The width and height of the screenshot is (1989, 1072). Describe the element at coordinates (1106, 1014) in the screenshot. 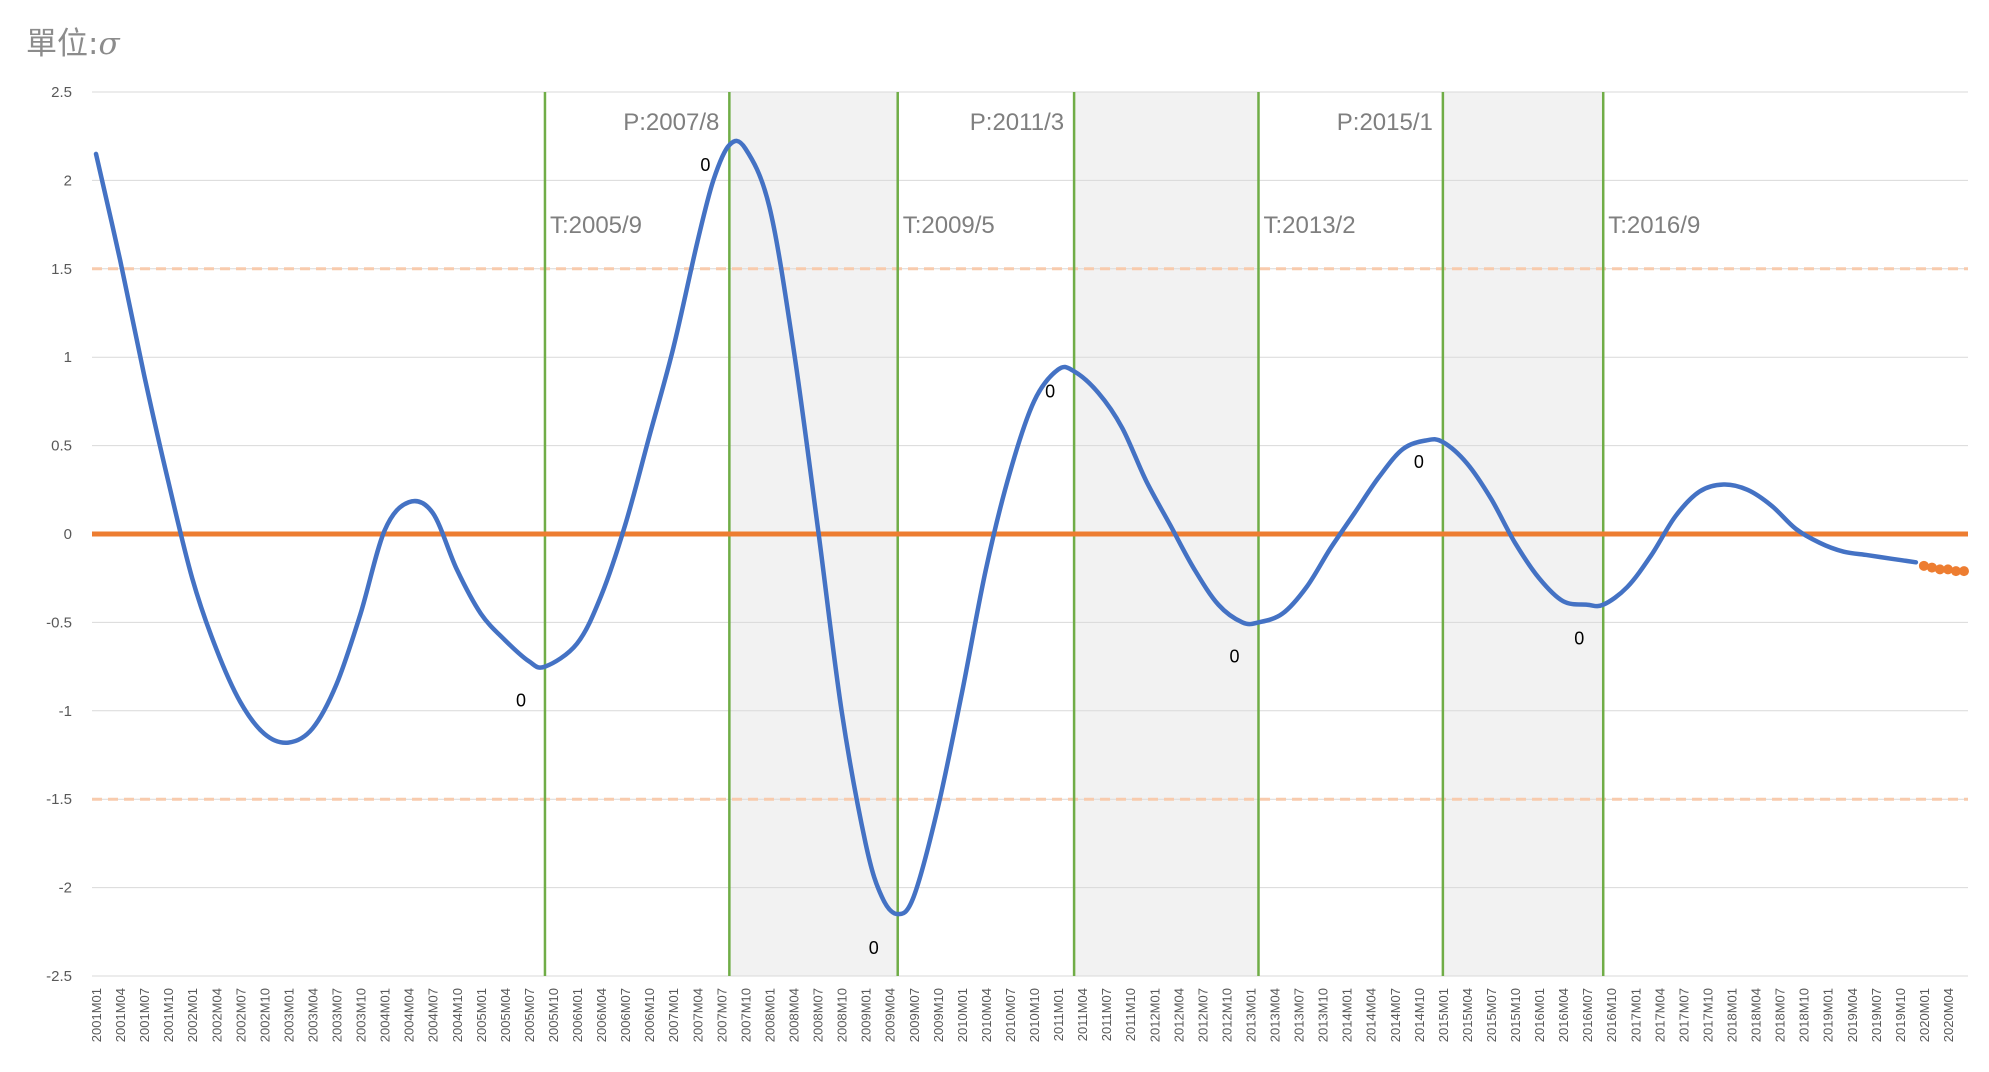

I see `x-tick-label: 2011M07` at that location.